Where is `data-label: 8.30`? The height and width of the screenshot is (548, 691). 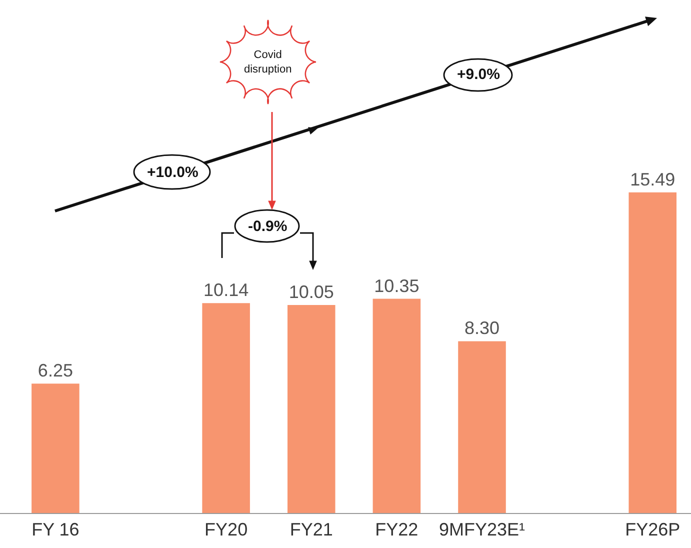 data-label: 8.30 is located at coordinates (482, 328).